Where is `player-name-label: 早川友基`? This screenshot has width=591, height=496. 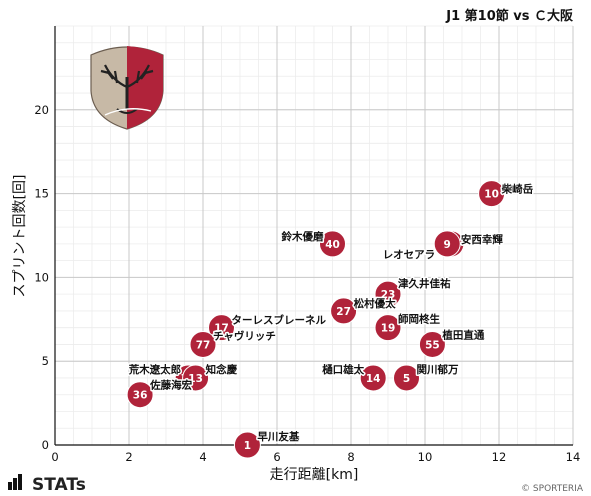 player-name-label: 早川友基 is located at coordinates (278, 436).